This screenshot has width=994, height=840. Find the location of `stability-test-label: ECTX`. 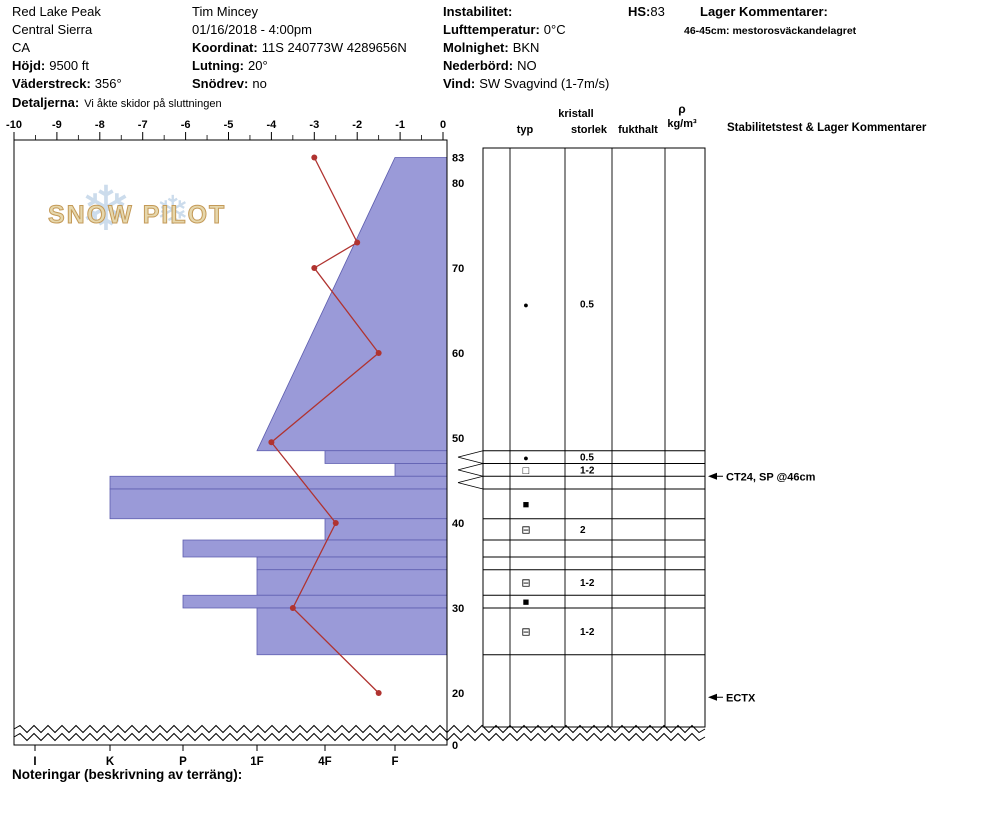

stability-test-label: ECTX is located at coordinates (741, 698).